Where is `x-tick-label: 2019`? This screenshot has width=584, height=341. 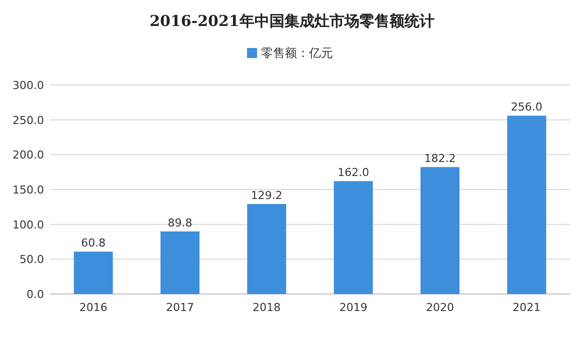
x-tick-label: 2019 is located at coordinates (353, 307).